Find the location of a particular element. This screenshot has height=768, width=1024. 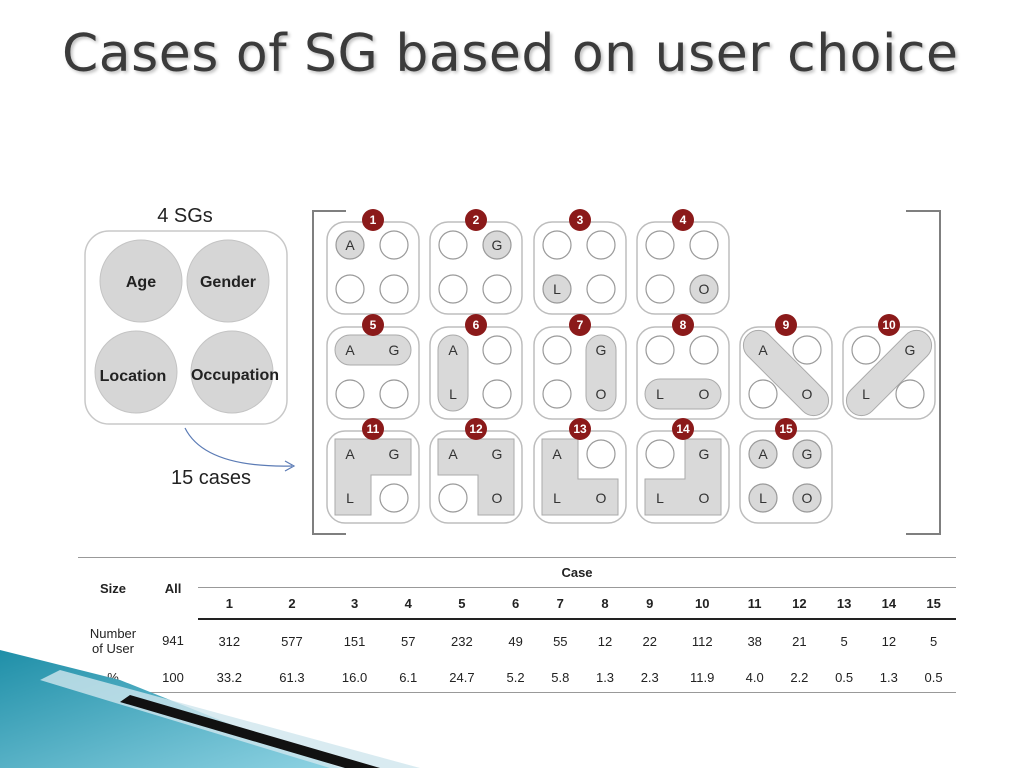

case-number-cell: 12 is located at coordinates (799, 603).